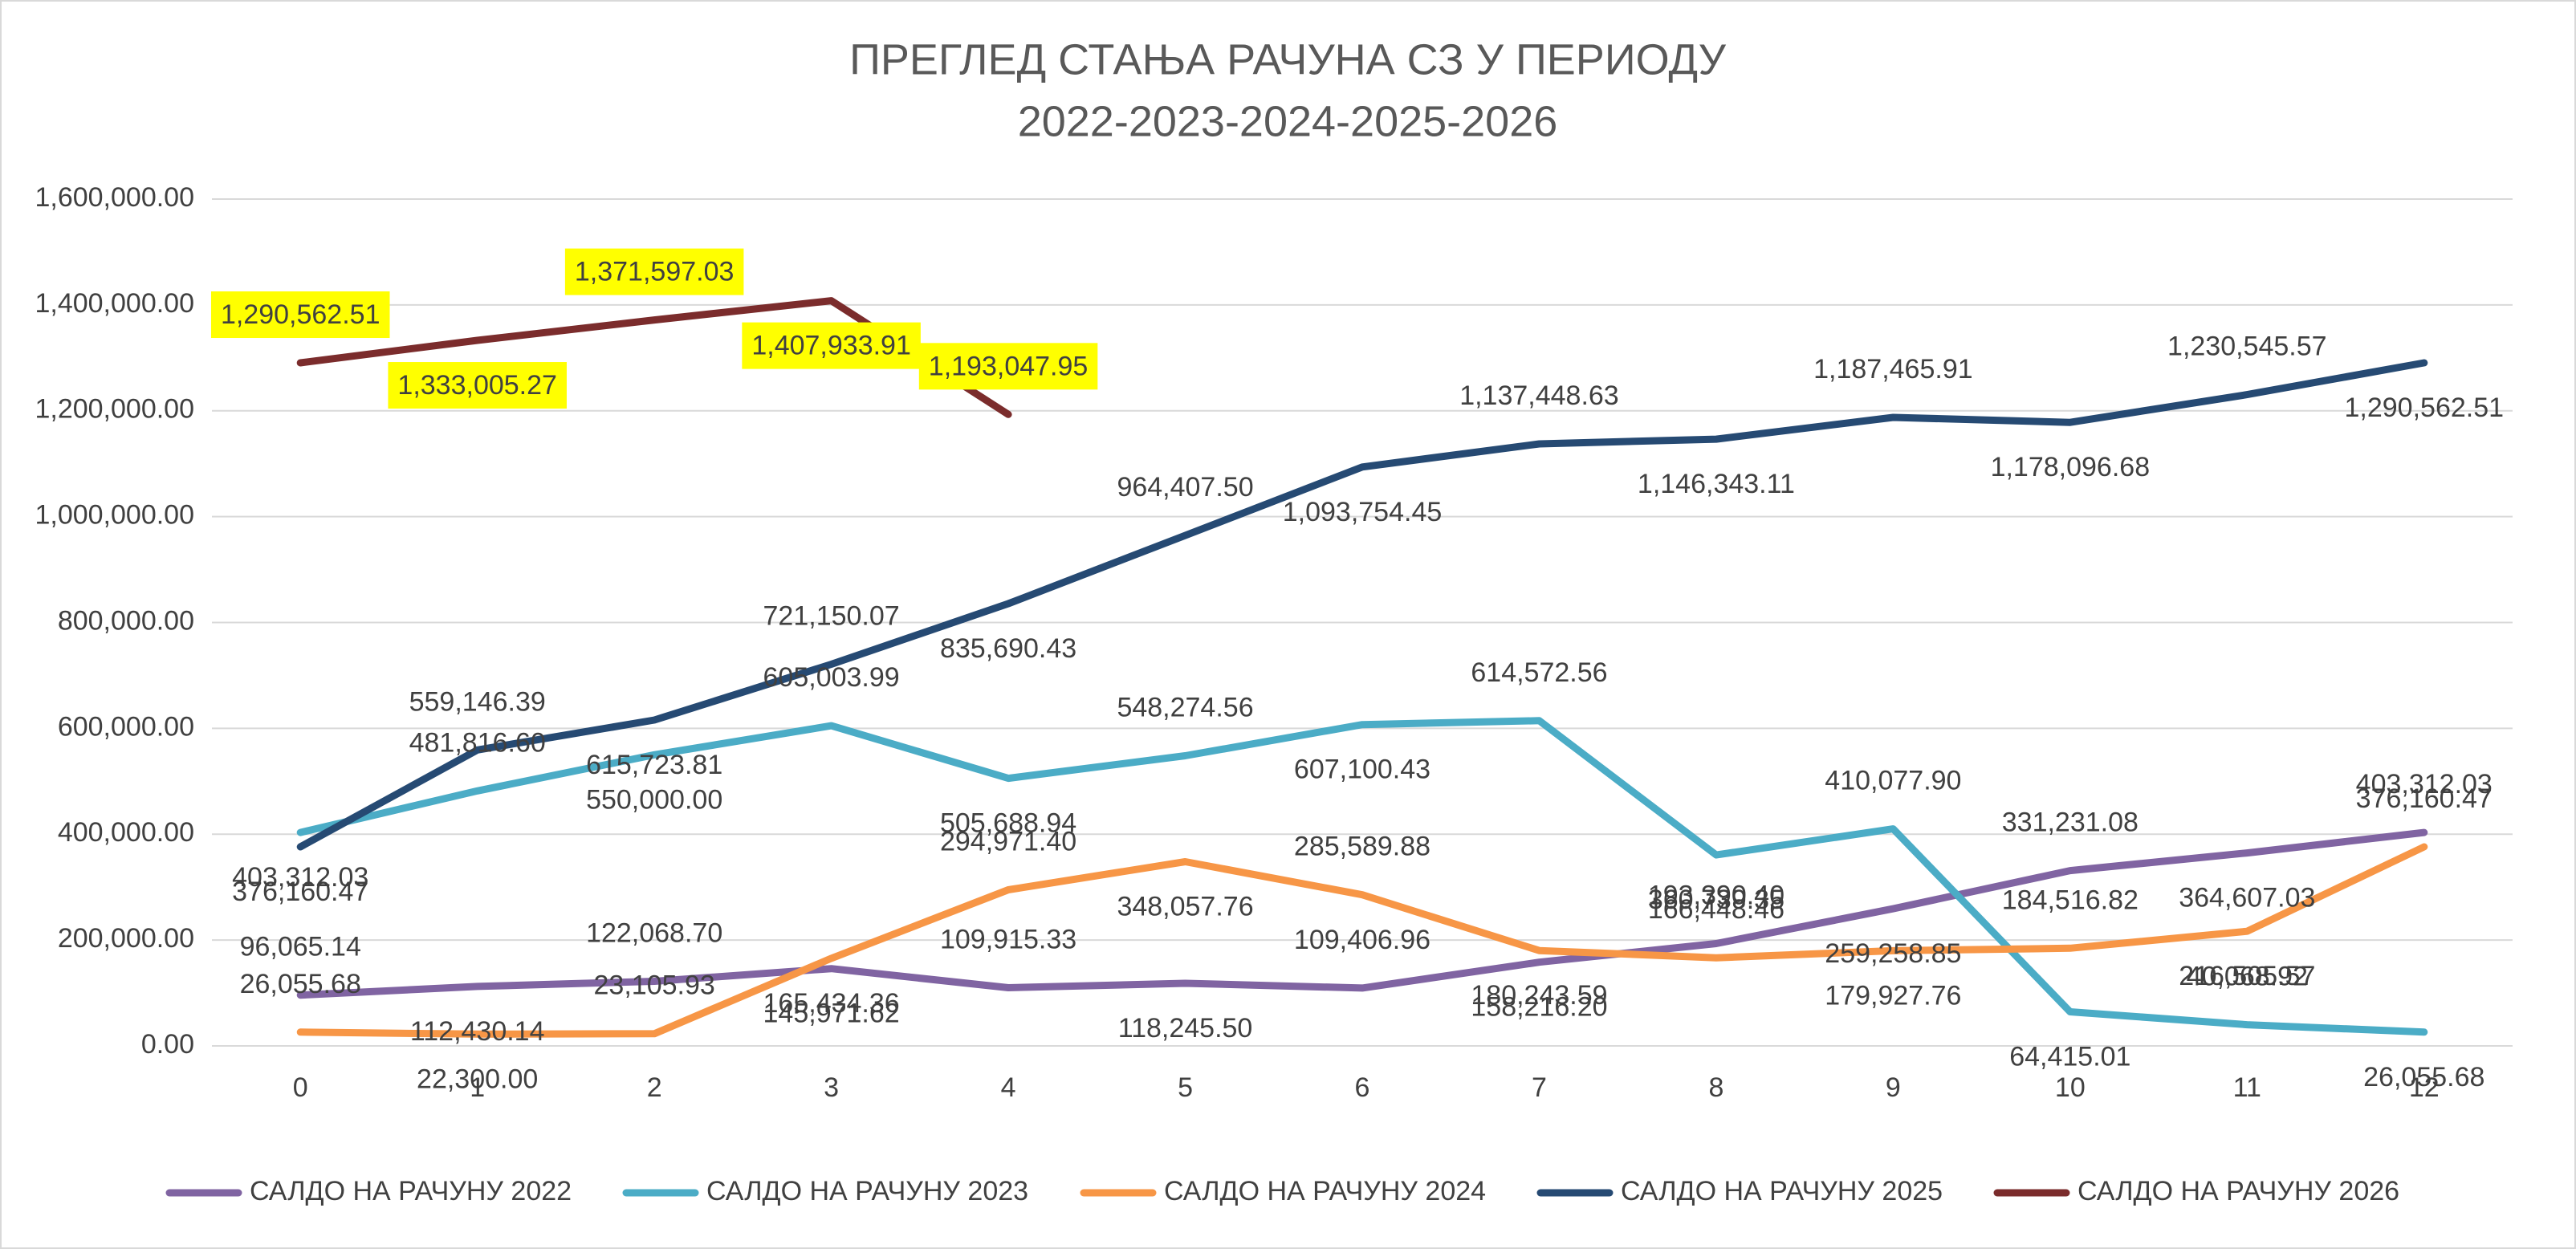  Describe the element at coordinates (1893, 1087) in the screenshot. I see `x-tick-label: 9` at that location.